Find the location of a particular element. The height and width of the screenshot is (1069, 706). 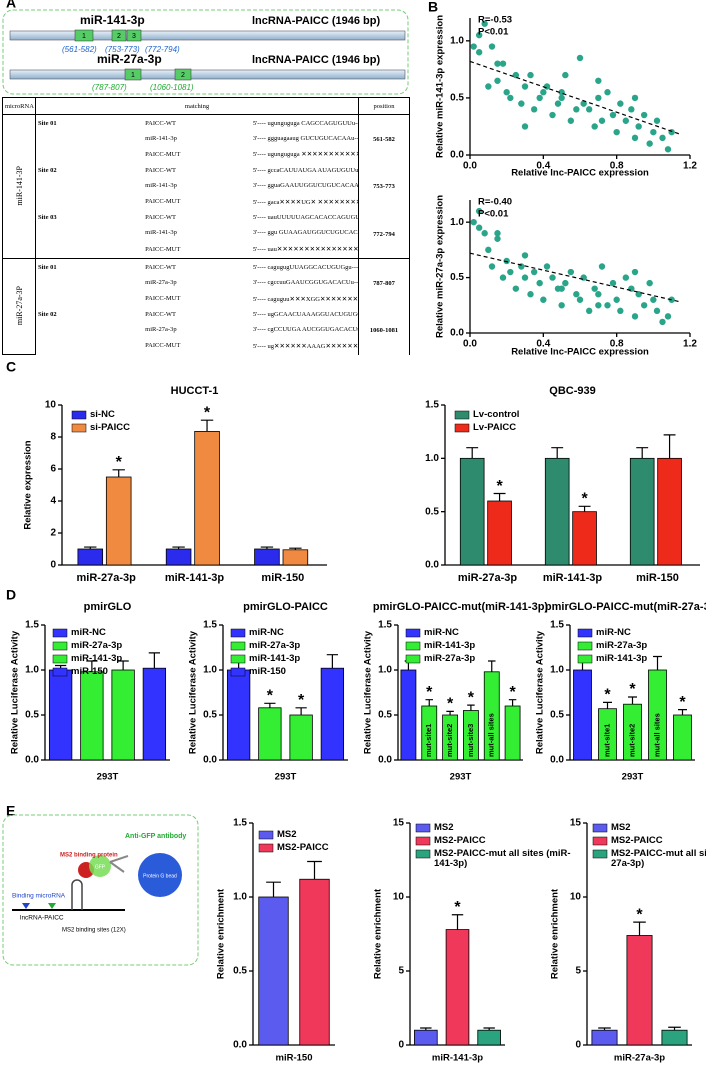

legend-item: MS2-PAICC is located at coordinates (637, 841).